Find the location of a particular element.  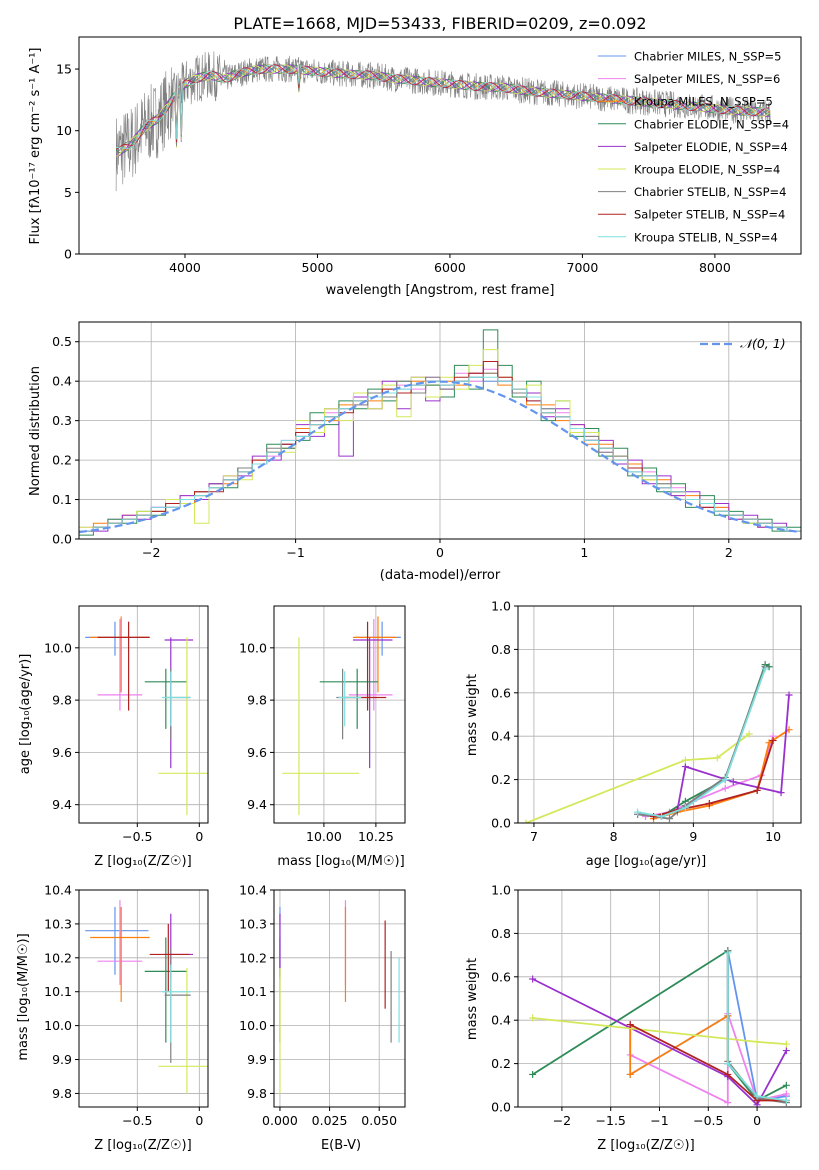

spectrum-ytick-label: 10 is located at coordinates (64, 130).